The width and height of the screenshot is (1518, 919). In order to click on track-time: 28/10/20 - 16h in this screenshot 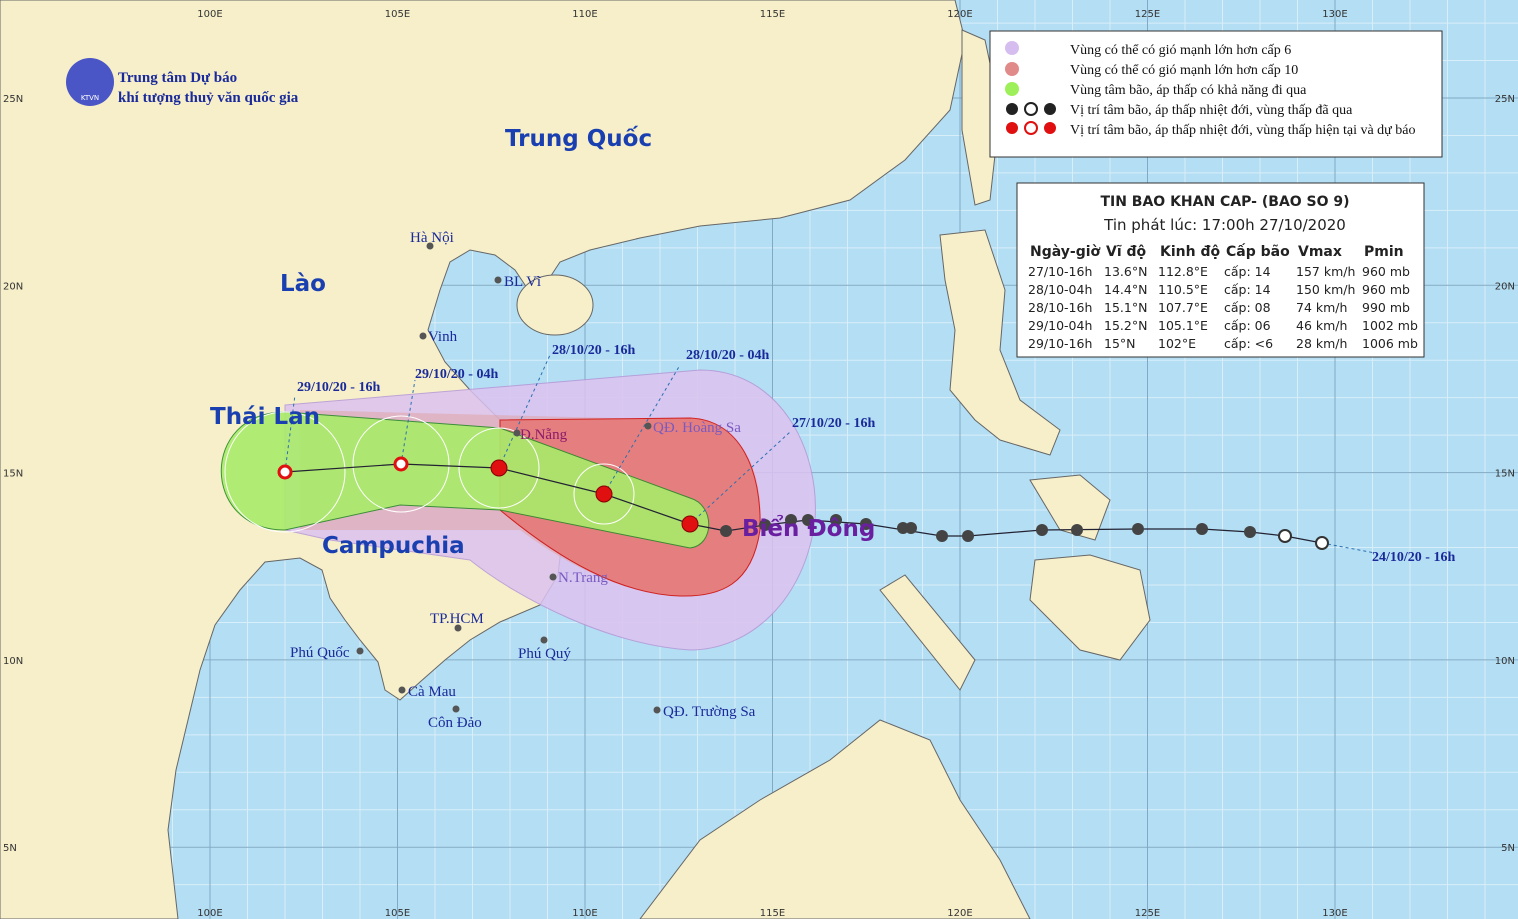, I will do `click(593, 350)`.